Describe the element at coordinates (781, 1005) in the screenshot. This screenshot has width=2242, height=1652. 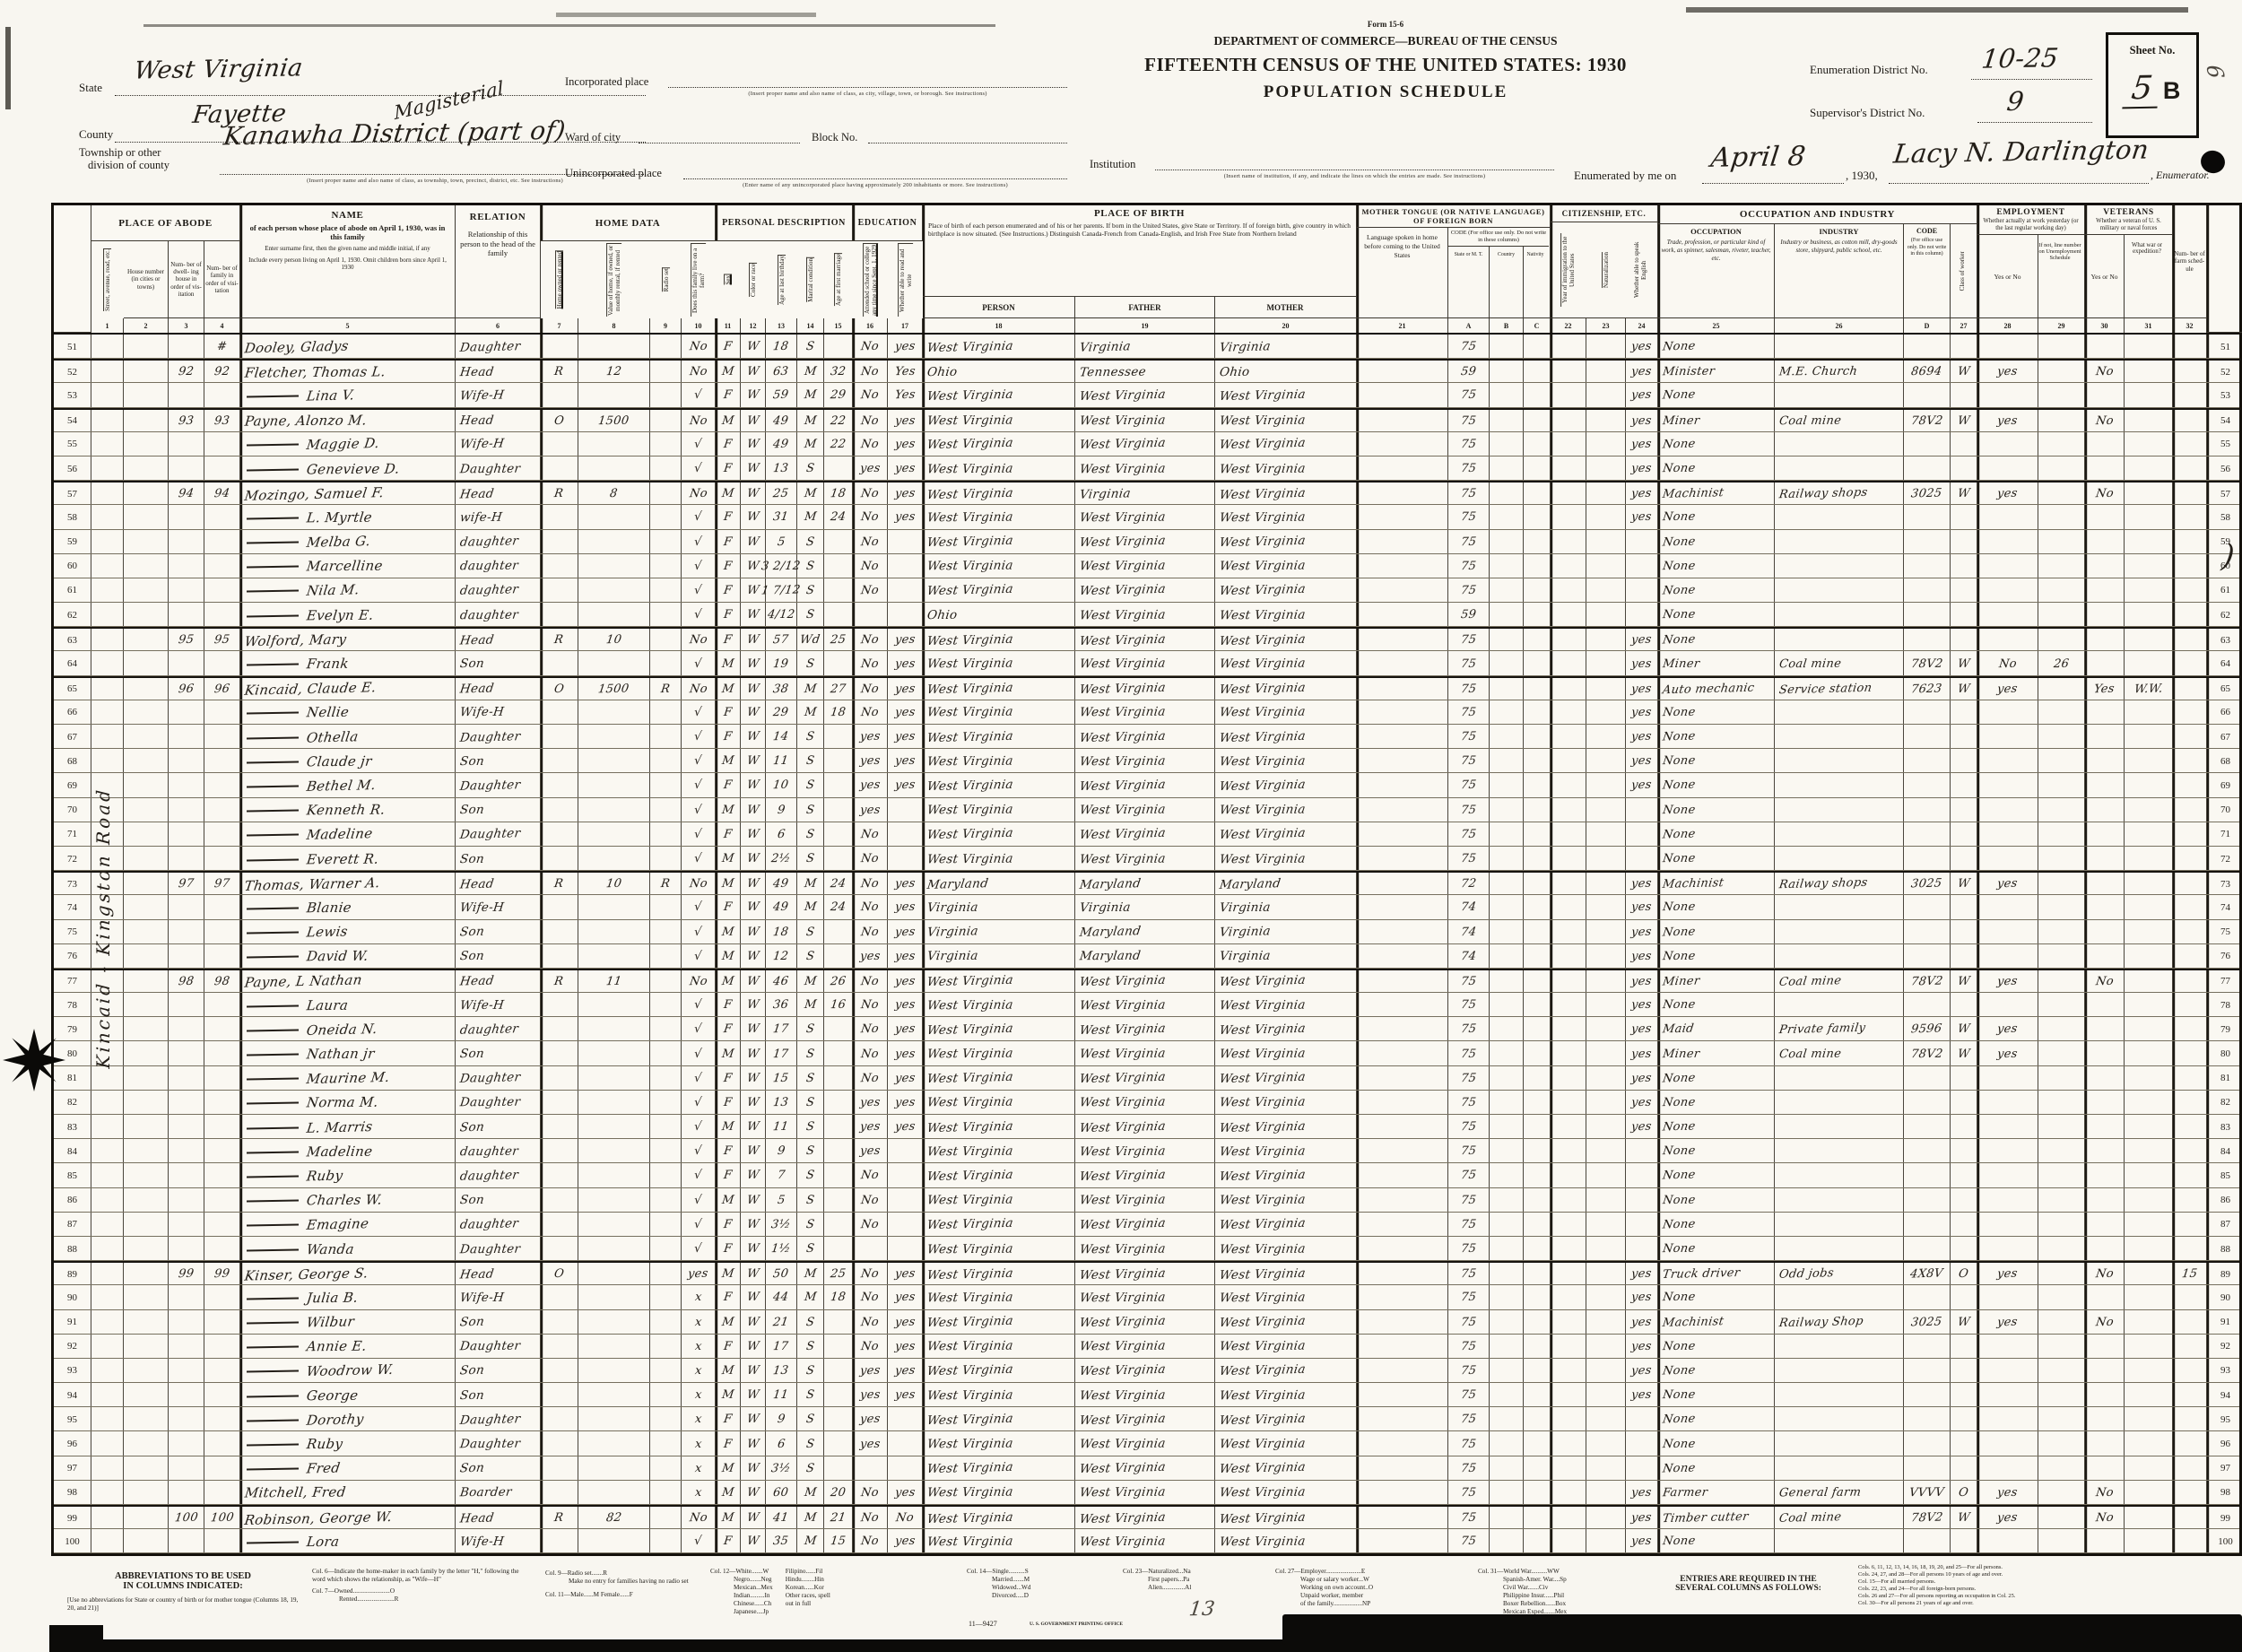
I see `cell-age: 36` at that location.